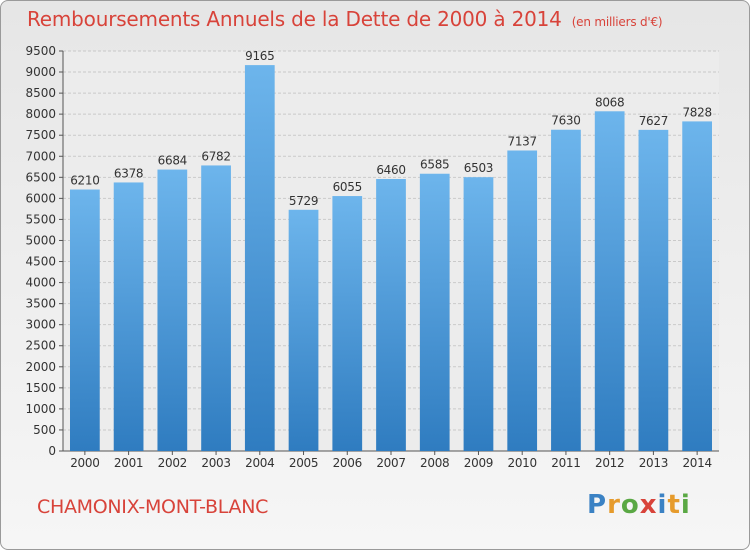 Image resolution: width=750 pixels, height=550 pixels. What do you see at coordinates (40, 177) in the screenshot?
I see `y-tick-label: 6500` at bounding box center [40, 177].